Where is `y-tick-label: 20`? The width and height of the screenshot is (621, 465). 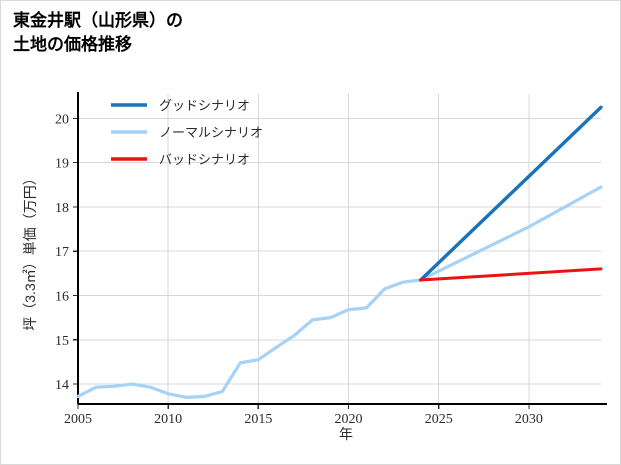 y-tick-label: 20 is located at coordinates (62, 119).